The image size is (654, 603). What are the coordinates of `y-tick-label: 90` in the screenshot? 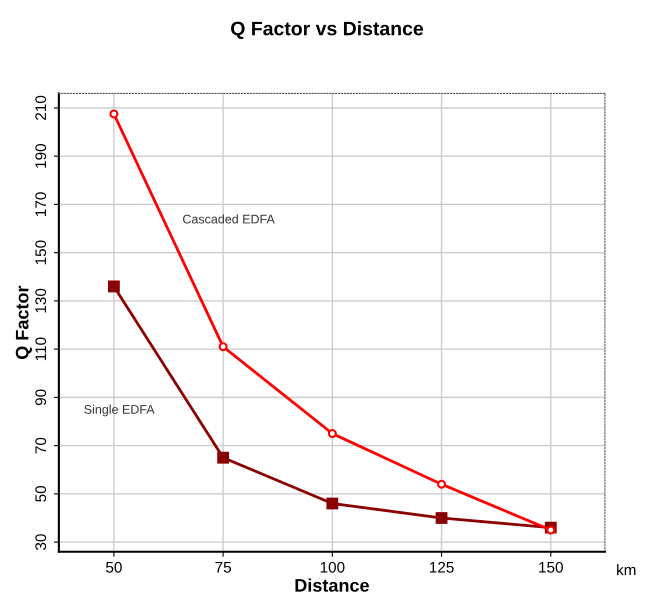 It's located at (40, 397).